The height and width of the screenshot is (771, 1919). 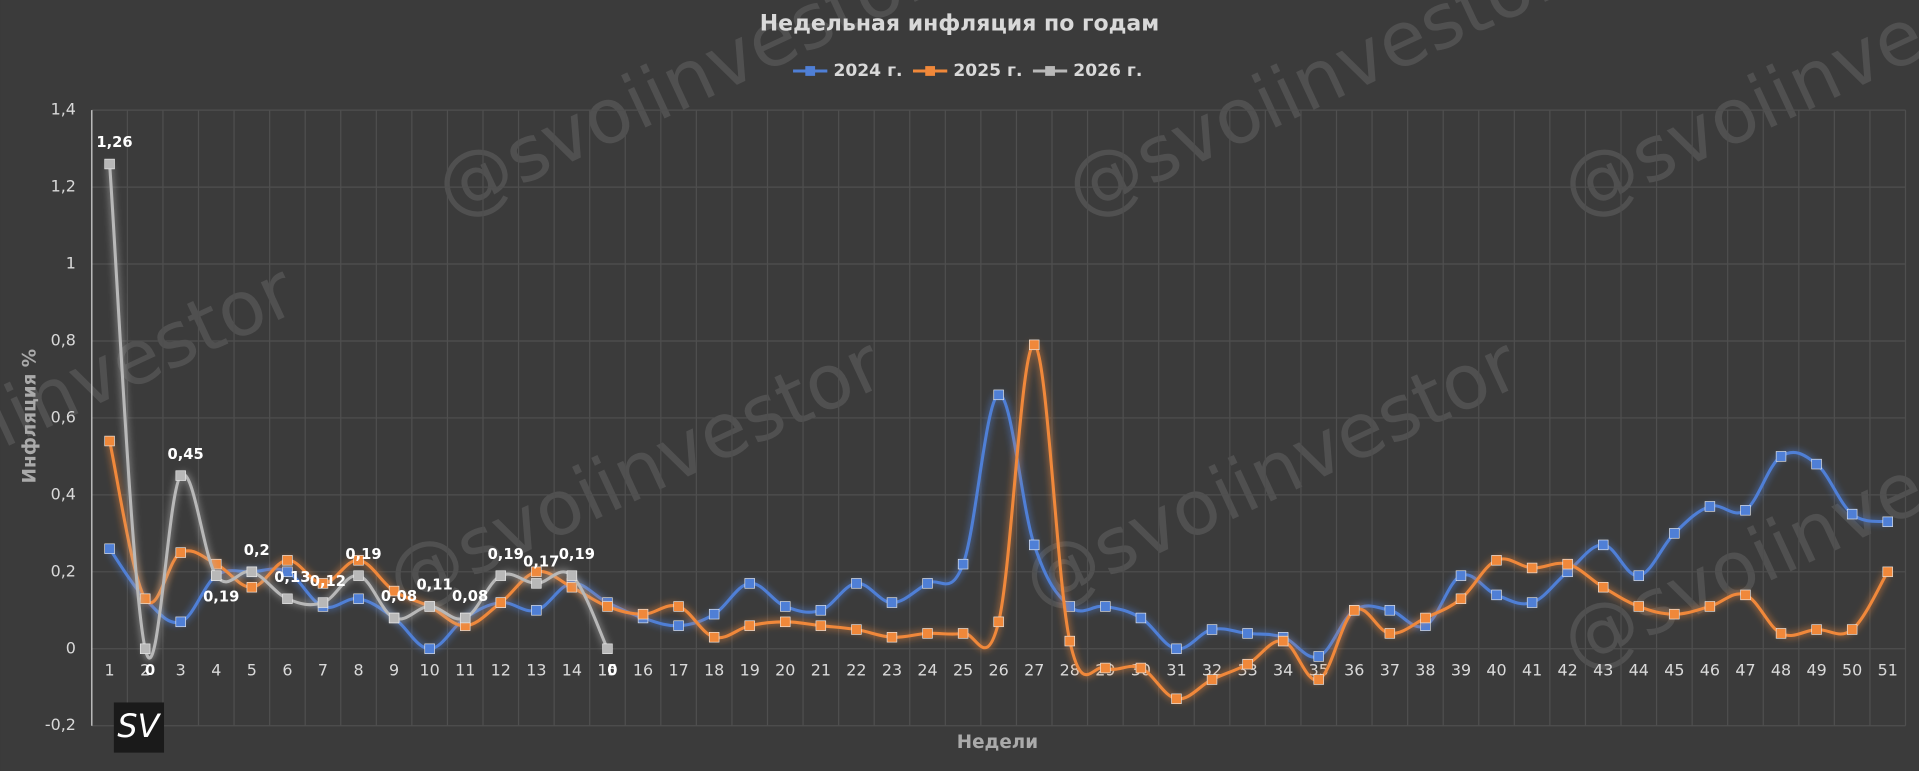 What do you see at coordinates (292, 577) in the screenshot?
I see `data-label: 0,13` at bounding box center [292, 577].